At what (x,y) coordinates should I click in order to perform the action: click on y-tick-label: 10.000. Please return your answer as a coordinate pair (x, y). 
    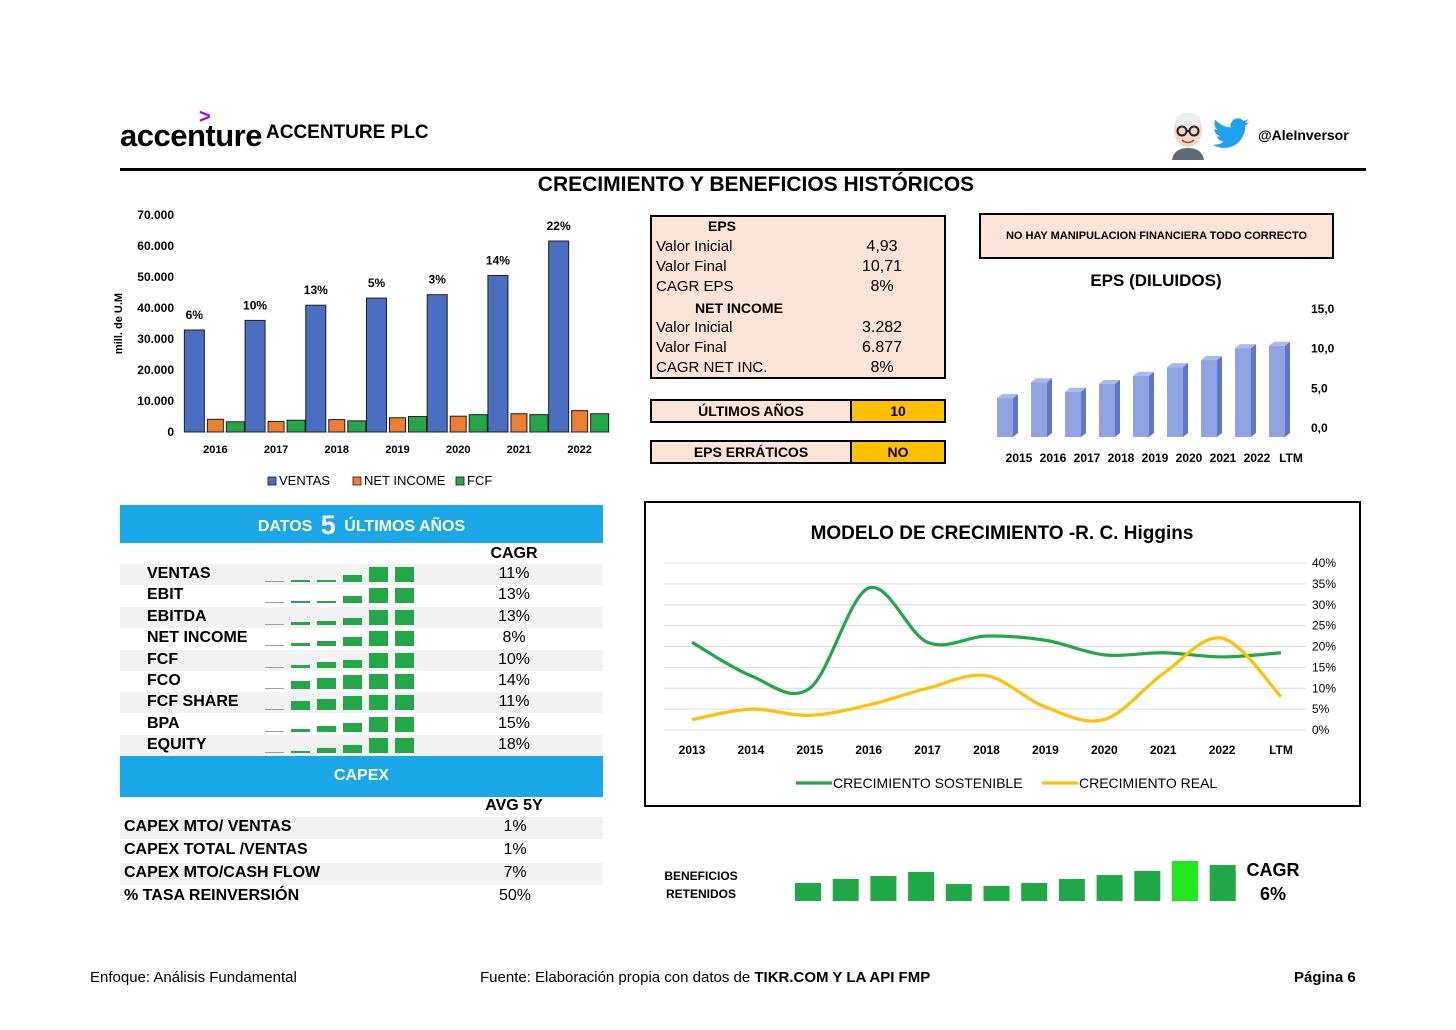
    Looking at the image, I should click on (155, 401).